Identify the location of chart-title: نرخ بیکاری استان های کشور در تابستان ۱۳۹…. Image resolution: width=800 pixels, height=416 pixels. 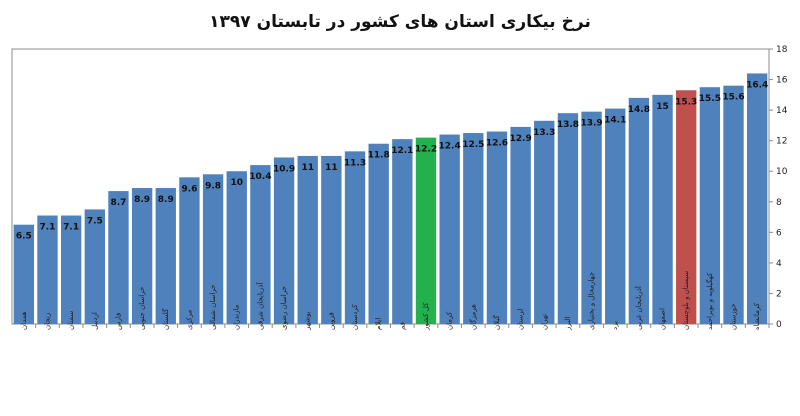
(400, 22).